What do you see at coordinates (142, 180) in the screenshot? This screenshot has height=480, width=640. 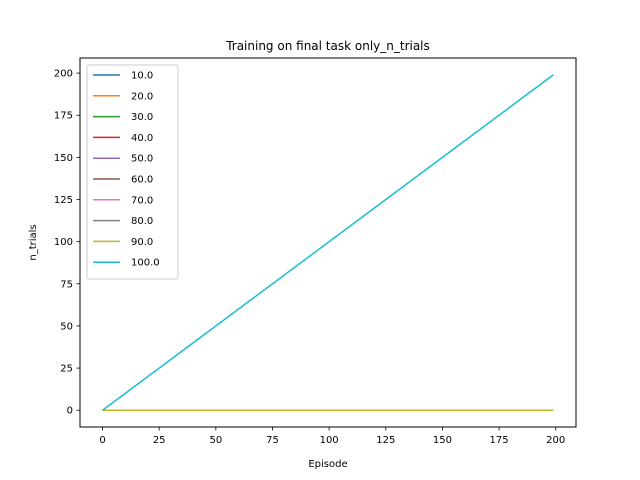 I see `legend-entry: 60.0` at bounding box center [142, 180].